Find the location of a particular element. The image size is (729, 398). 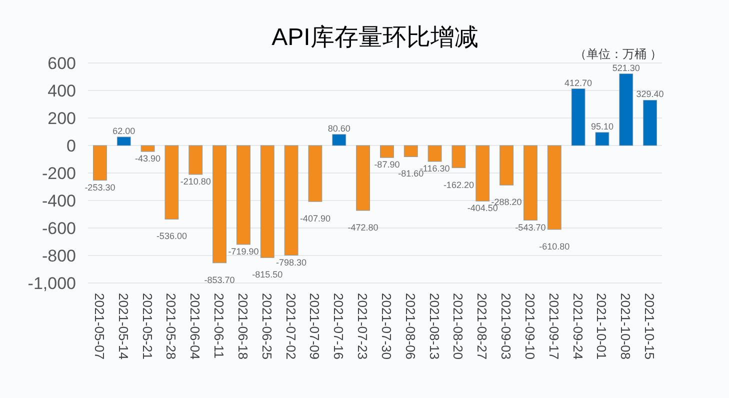

y-tick-label: 400 is located at coordinates (62, 91).